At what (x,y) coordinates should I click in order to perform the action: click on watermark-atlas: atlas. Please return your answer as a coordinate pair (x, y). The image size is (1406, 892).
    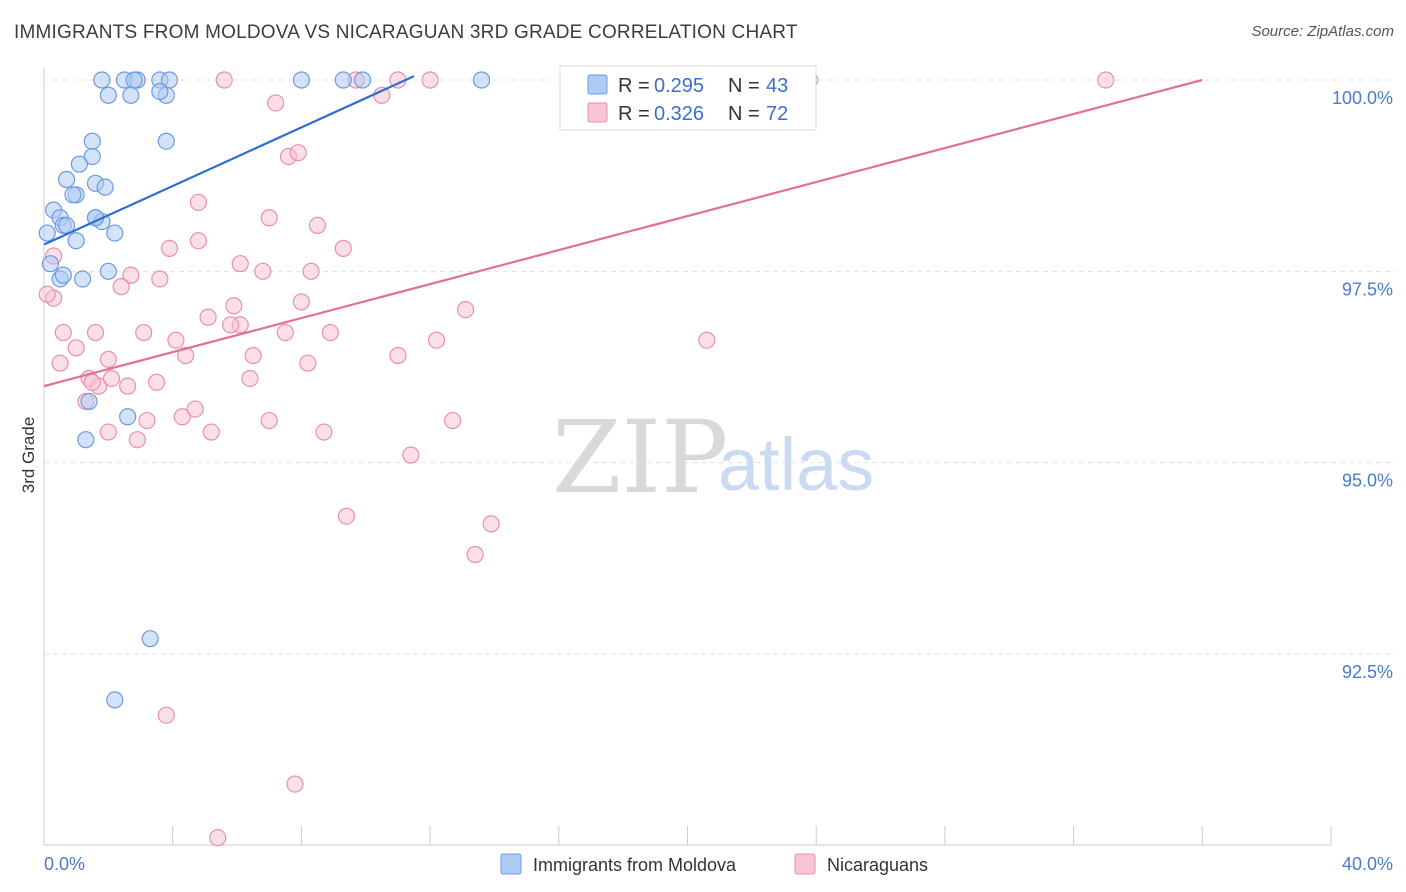
    Looking at the image, I should click on (796, 464).